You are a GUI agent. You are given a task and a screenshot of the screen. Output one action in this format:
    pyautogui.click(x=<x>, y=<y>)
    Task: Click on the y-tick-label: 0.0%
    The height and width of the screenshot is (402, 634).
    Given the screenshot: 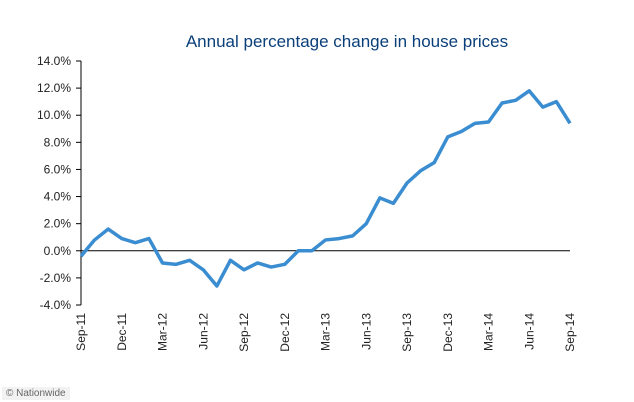 What is the action you would take?
    pyautogui.click(x=58, y=251)
    